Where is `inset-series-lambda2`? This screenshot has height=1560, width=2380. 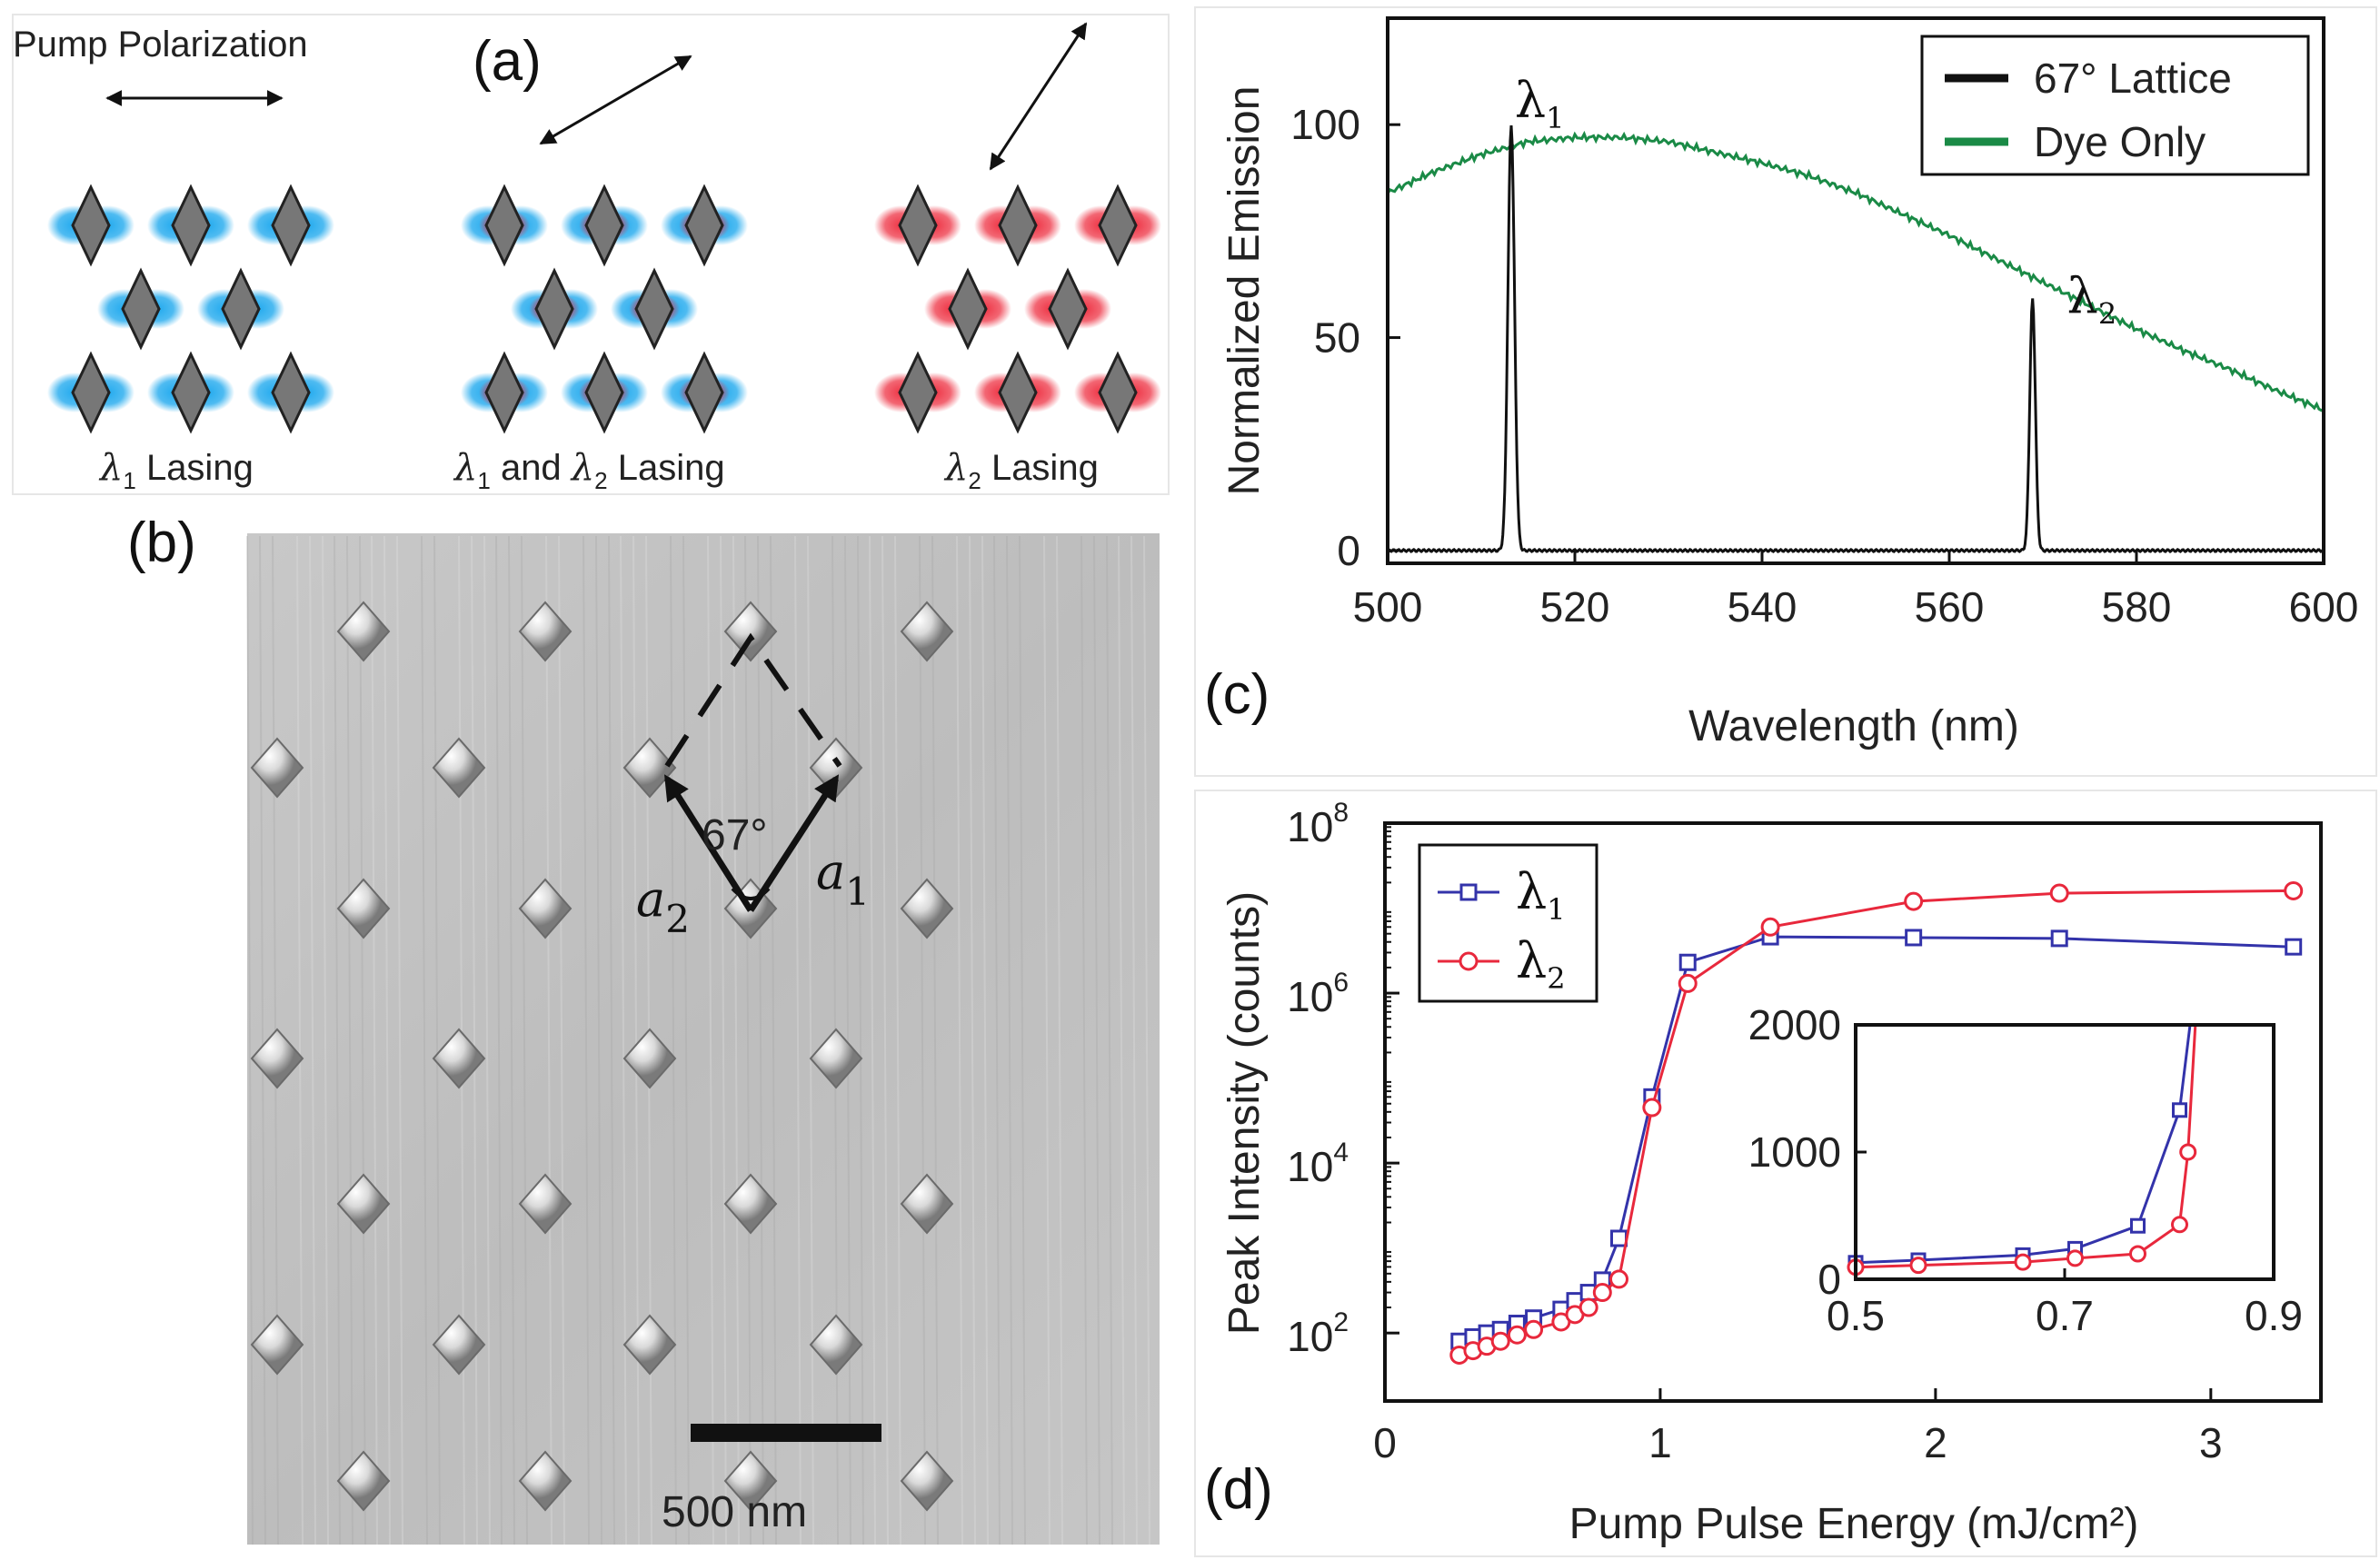 inset-series-lambda2 is located at coordinates (2022, 1150).